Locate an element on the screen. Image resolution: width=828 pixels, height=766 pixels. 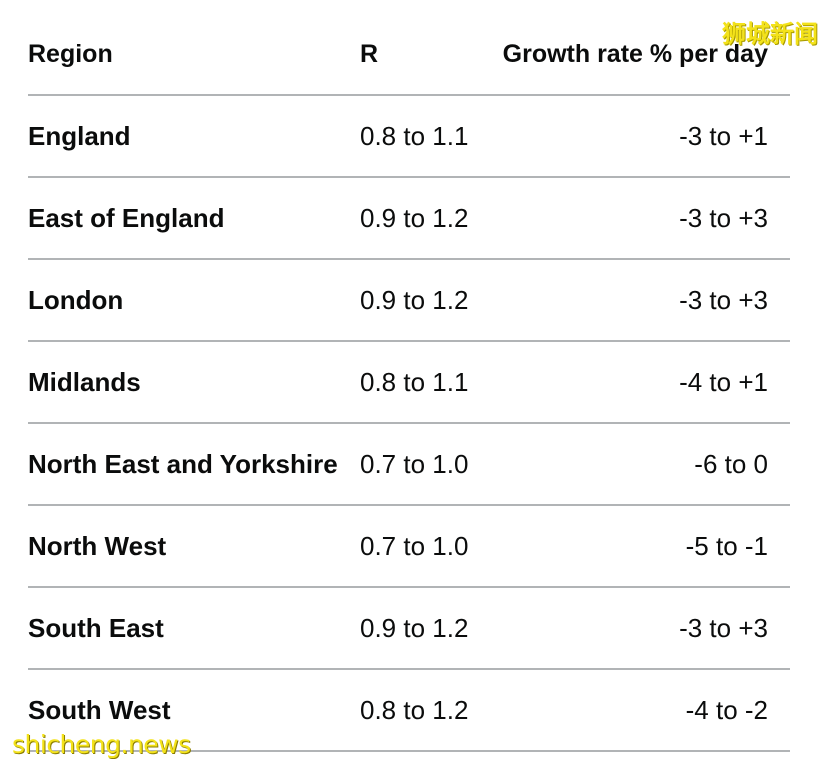
growth-cell: -6 to 0 is located at coordinates (731, 464).